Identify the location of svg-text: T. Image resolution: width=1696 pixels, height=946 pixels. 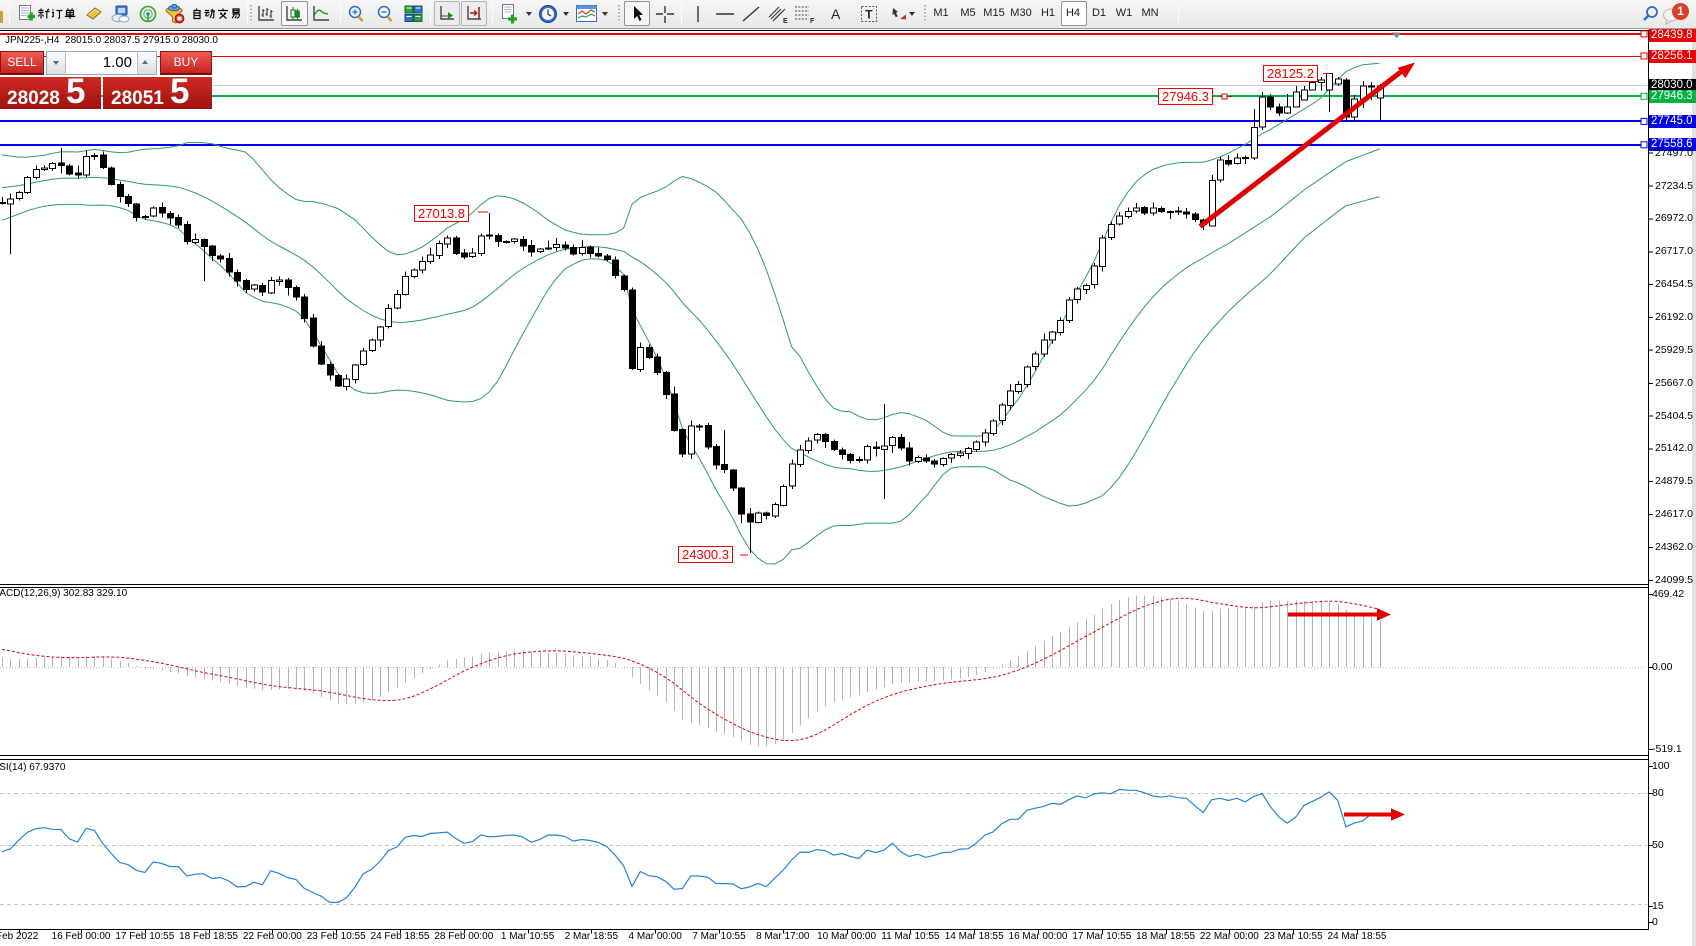
(869, 15).